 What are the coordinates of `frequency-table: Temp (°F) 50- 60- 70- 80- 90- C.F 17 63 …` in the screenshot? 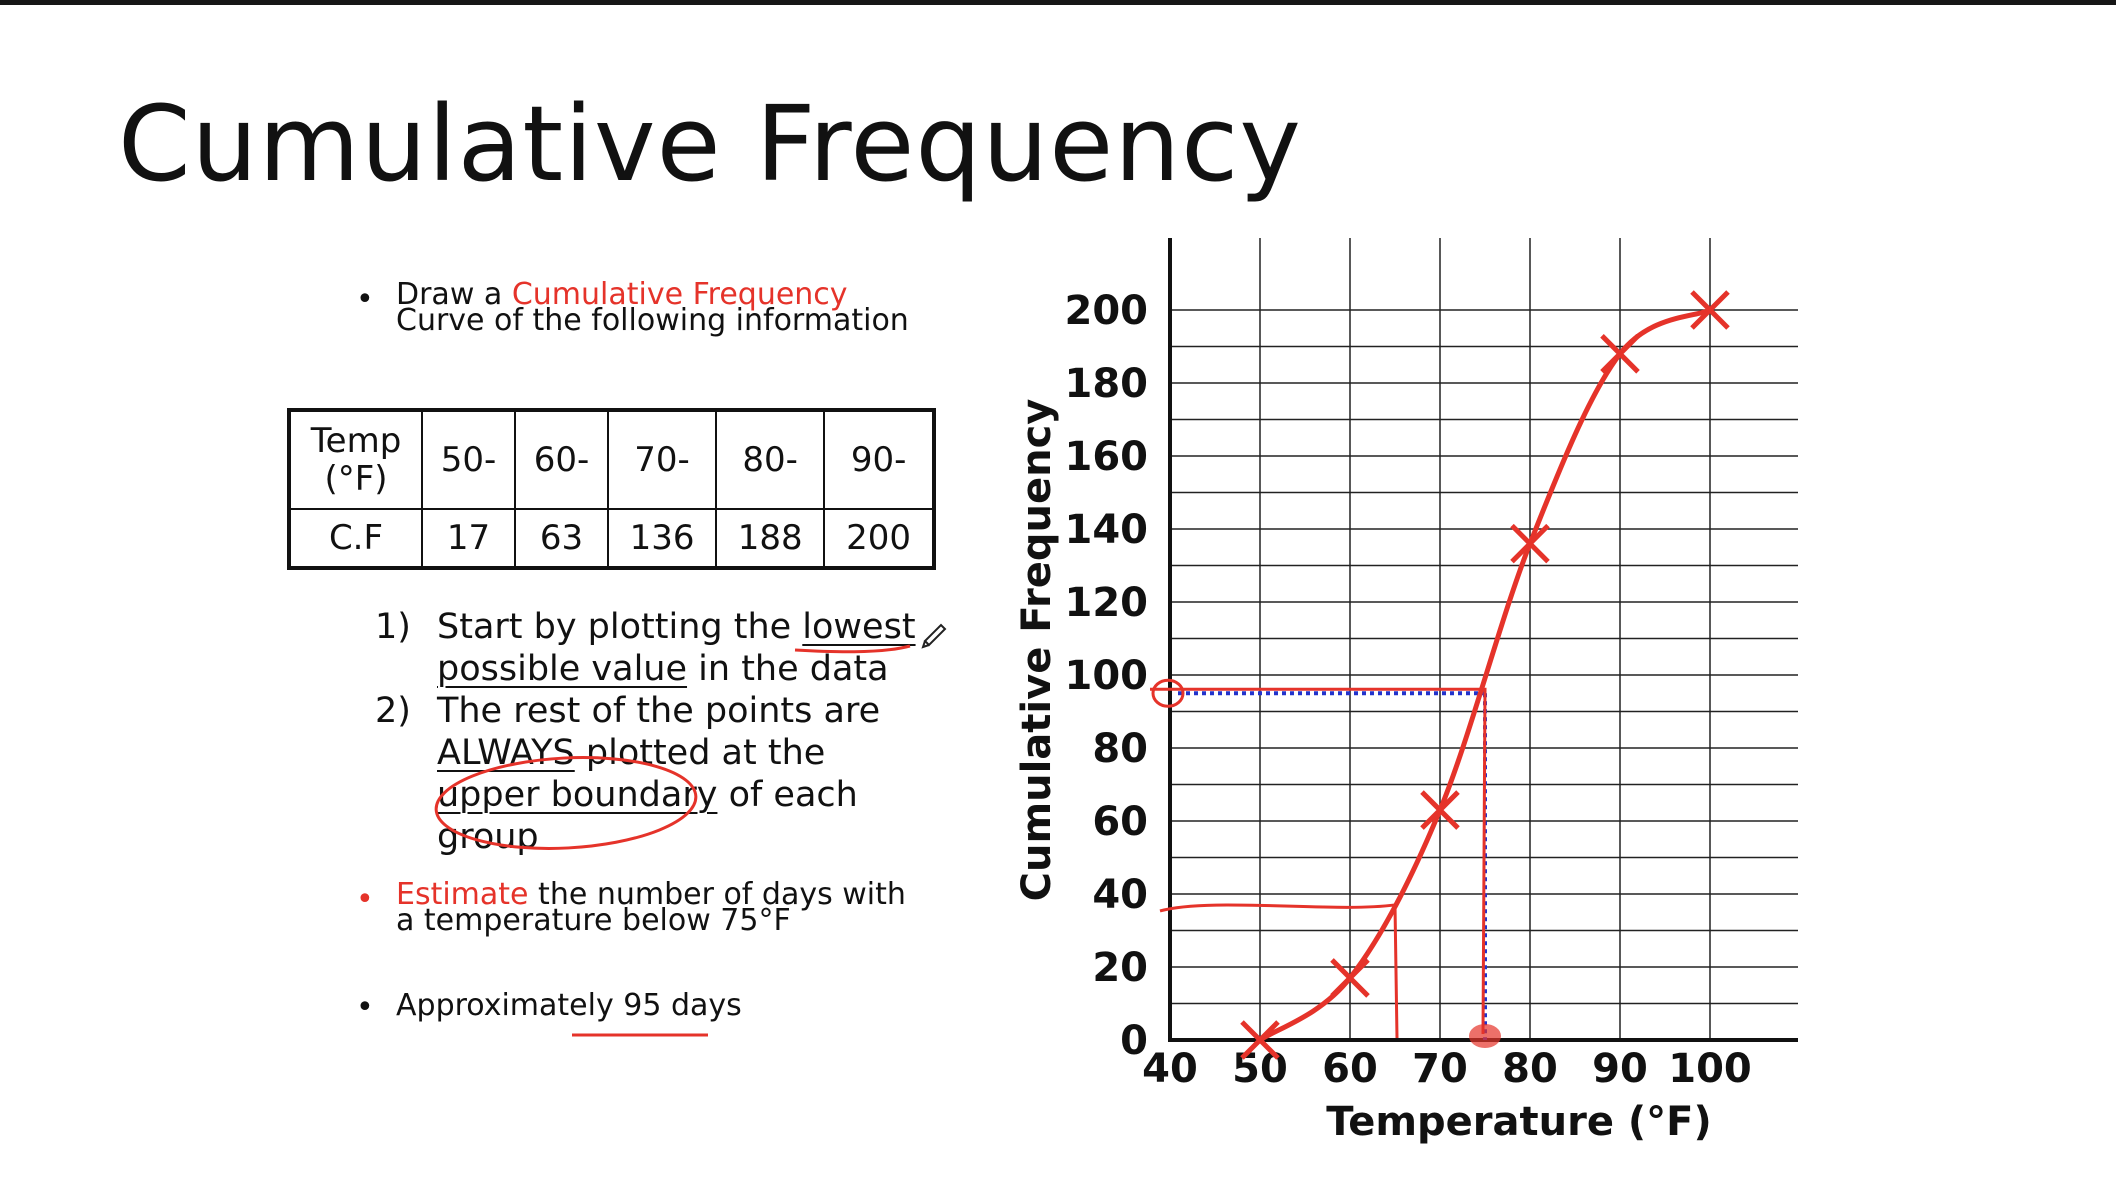 It's located at (611, 489).